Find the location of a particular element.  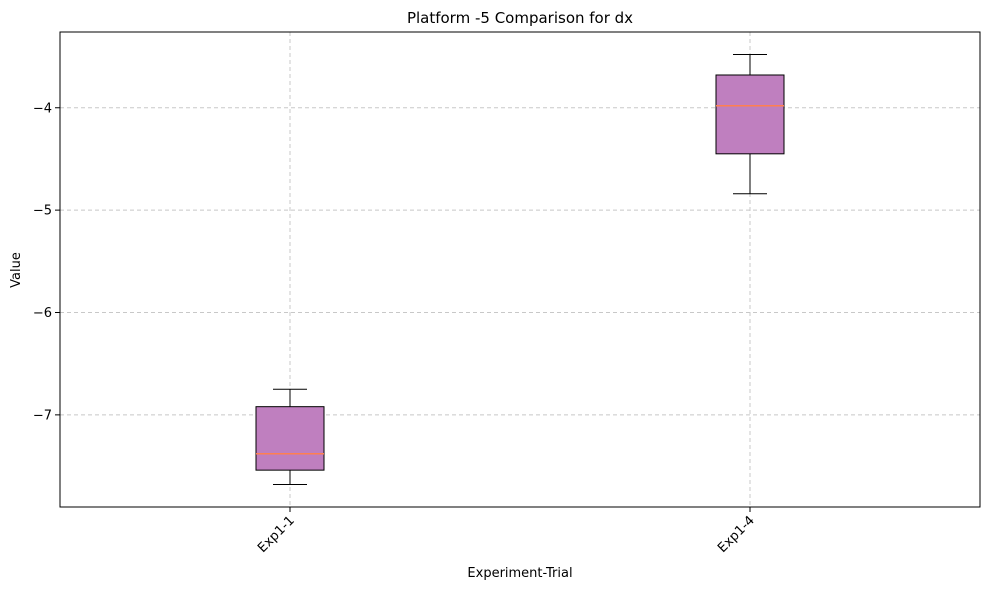

x-axis-title: Experiment-Trial is located at coordinates (519, 573).